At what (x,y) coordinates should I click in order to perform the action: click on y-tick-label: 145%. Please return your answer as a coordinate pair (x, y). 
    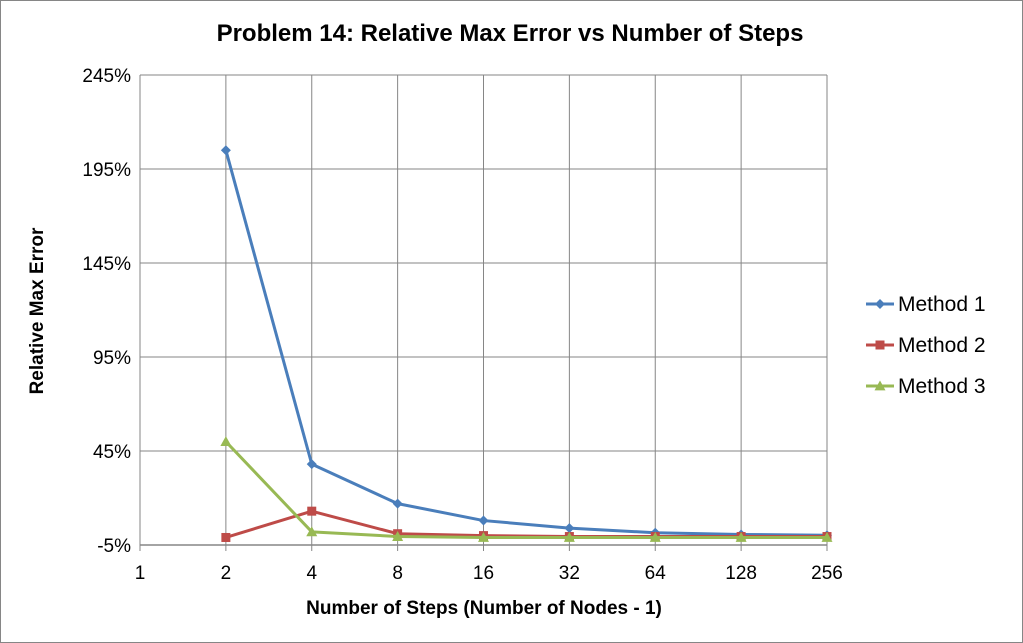
    Looking at the image, I should click on (106, 264).